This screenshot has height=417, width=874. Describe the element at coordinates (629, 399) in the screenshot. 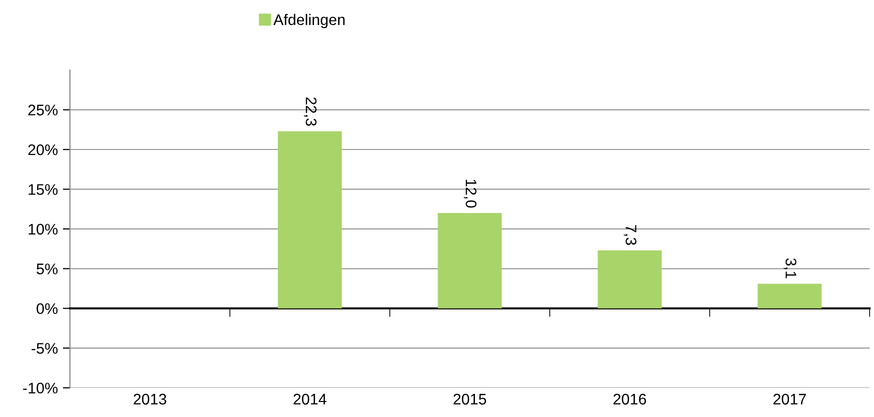

I see `x-tick-label: 2016` at that location.